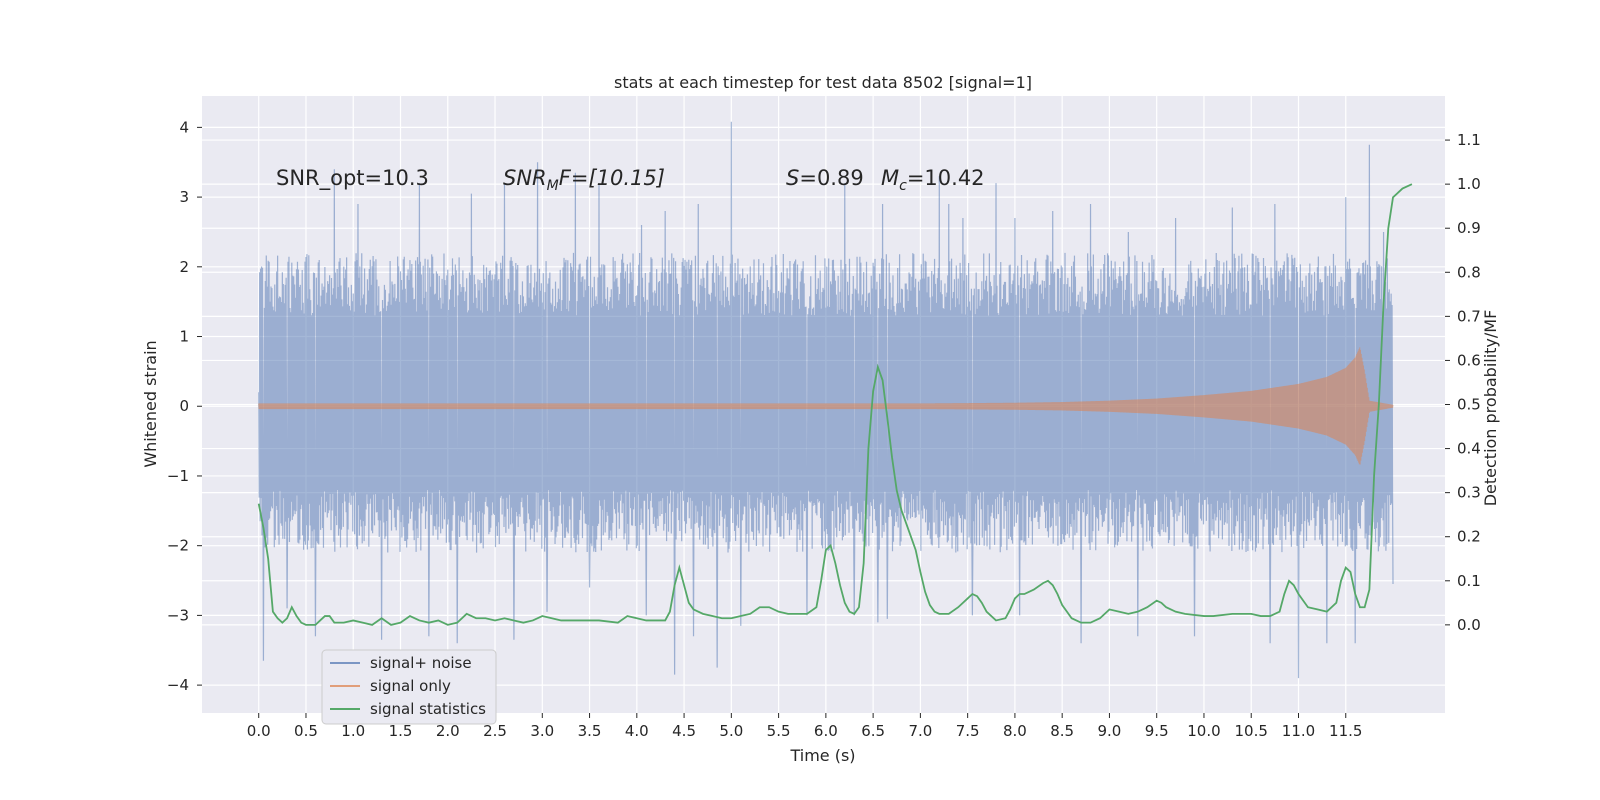  Describe the element at coordinates (259, 731) in the screenshot. I see `x-tick-label: 0.0` at that location.